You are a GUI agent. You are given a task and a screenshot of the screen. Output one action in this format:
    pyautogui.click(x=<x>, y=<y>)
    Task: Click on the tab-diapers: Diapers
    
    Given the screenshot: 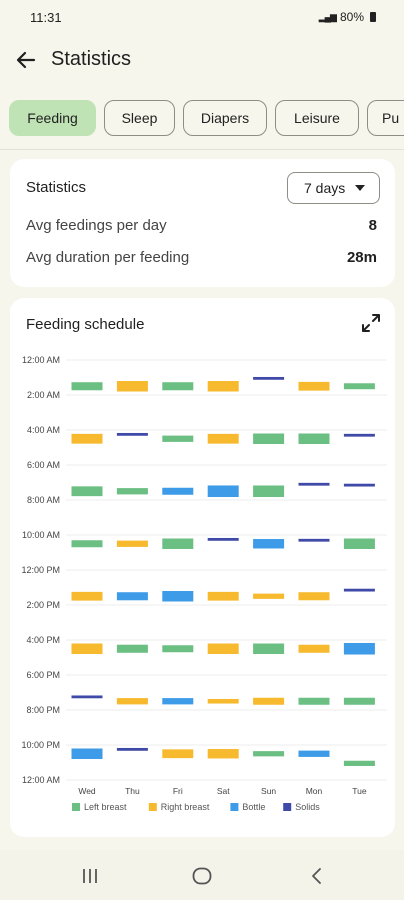 What is the action you would take?
    pyautogui.click(x=225, y=118)
    